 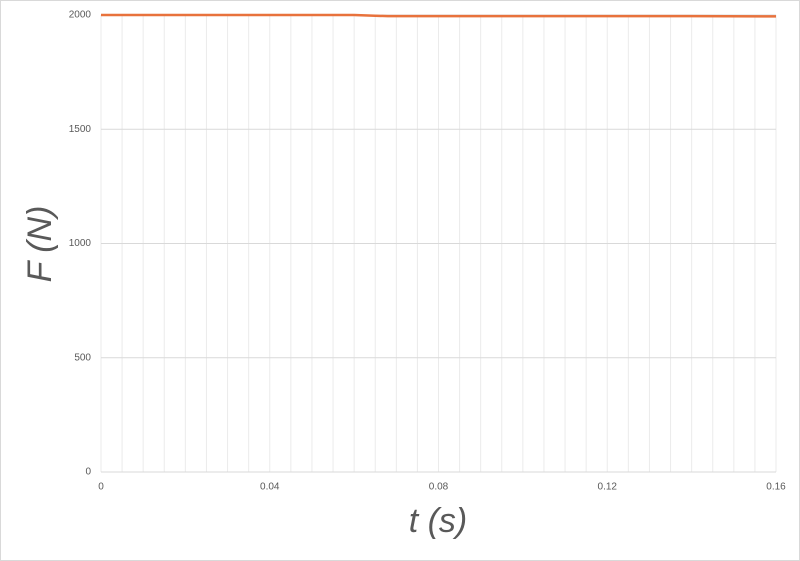 I want to click on y-tick-label: 2000, so click(x=80, y=15).